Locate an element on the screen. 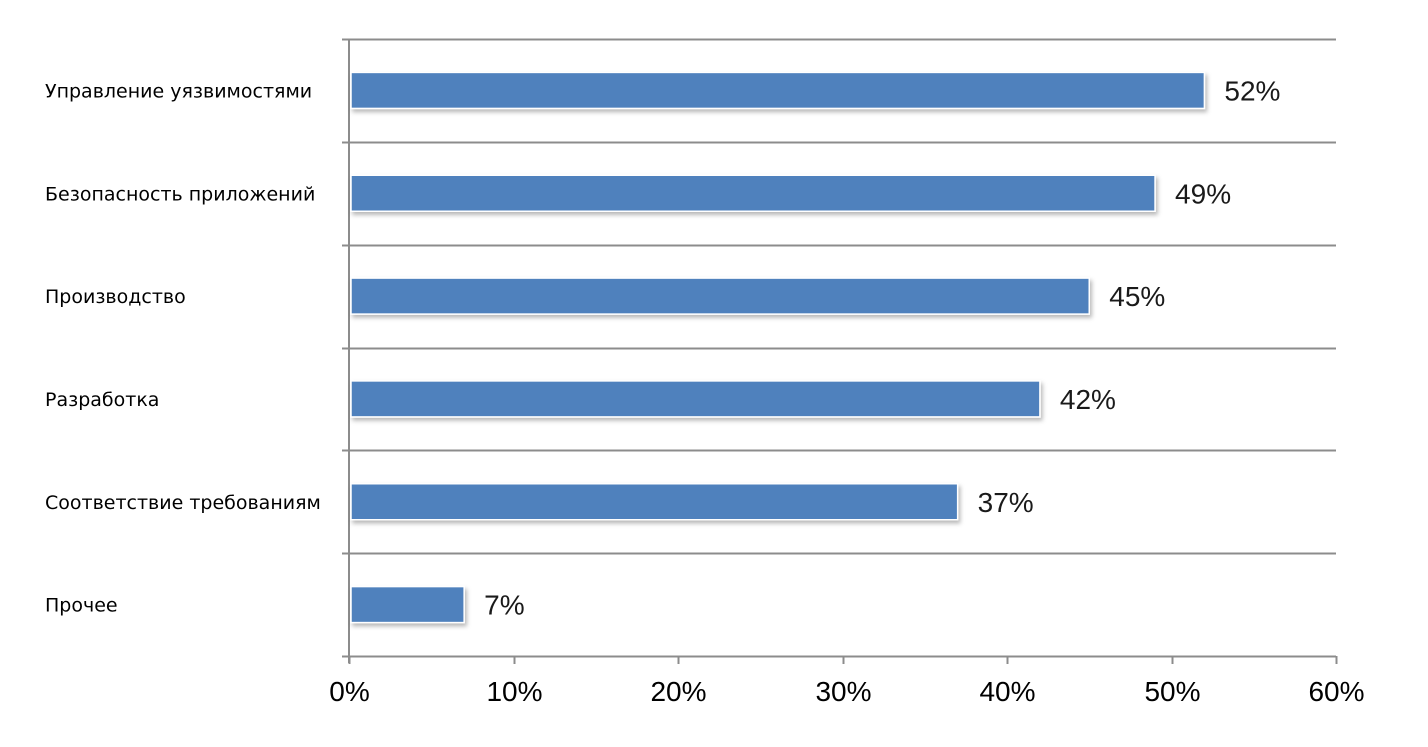 The height and width of the screenshot is (747, 1428). data-label: 45% is located at coordinates (1137, 296).